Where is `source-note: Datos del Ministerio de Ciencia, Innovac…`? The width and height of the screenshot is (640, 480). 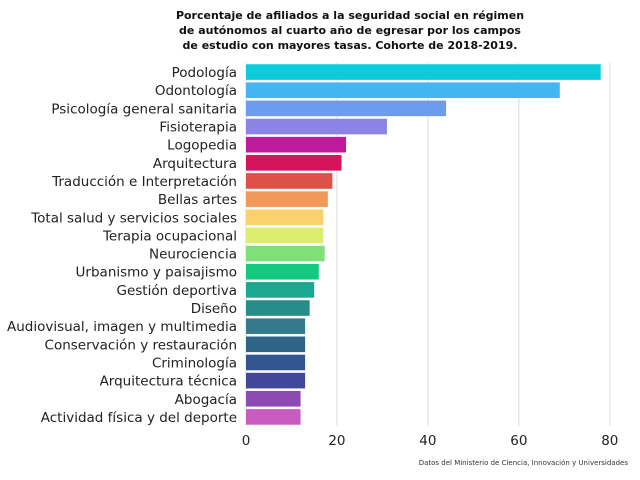 source-note: Datos del Ministerio de Ciencia, Innovac… is located at coordinates (523, 463).